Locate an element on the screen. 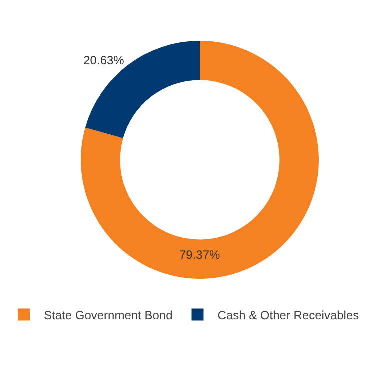  data-label: 79.37% is located at coordinates (200, 255).